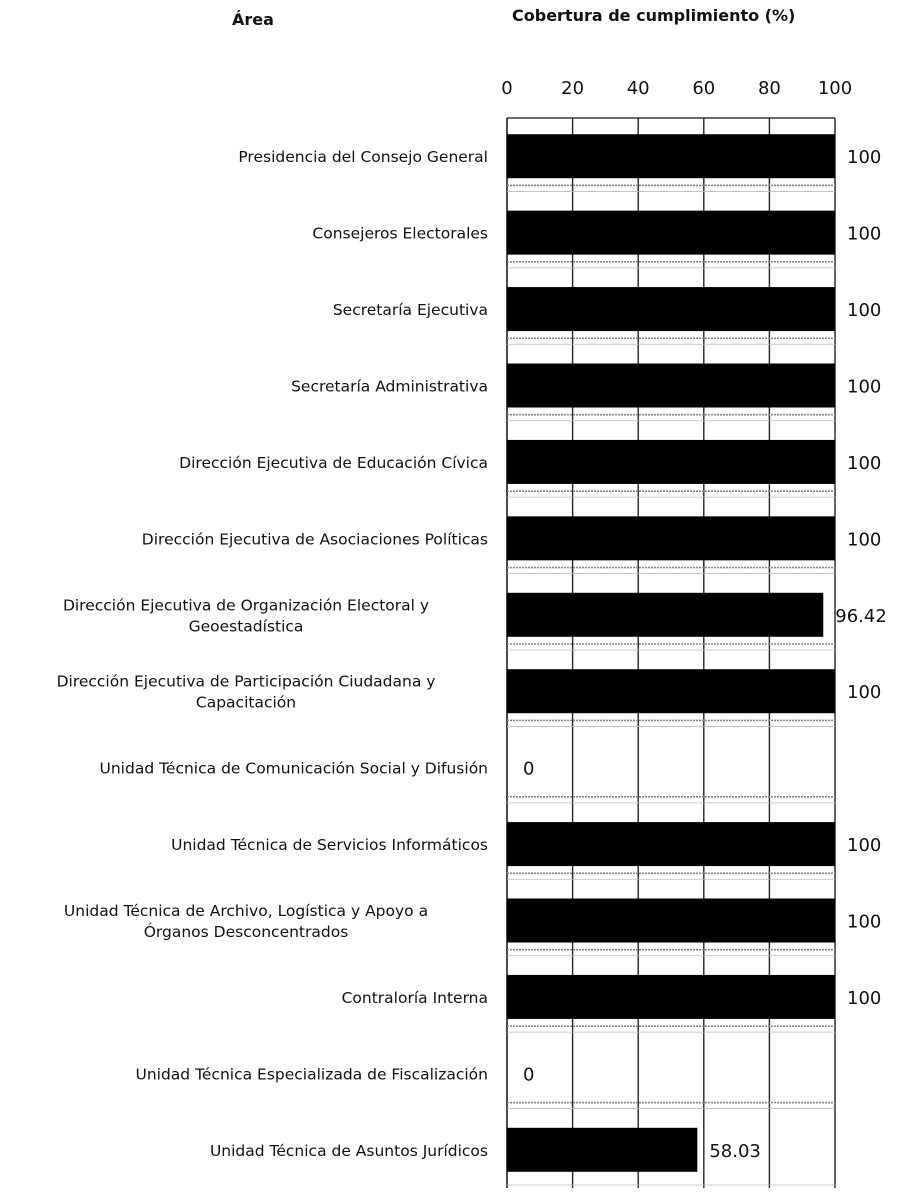 This screenshot has height=1201, width=907. I want to click on data-label: 96.42, so click(861, 616).